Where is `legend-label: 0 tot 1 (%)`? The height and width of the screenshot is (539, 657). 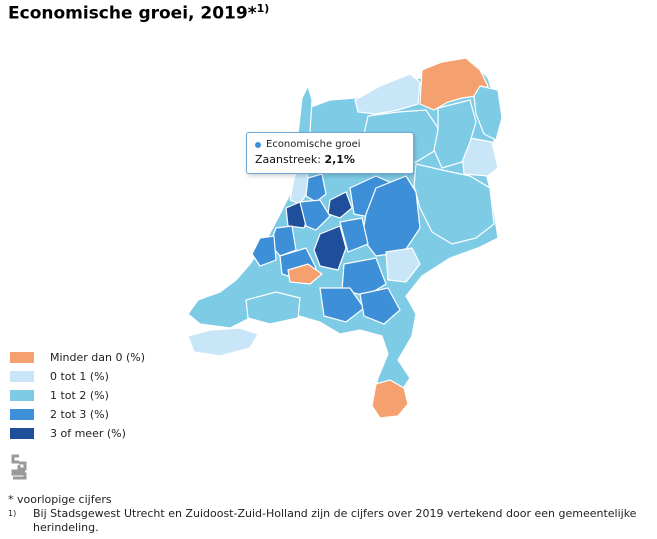
legend-label: 0 tot 1 (%) is located at coordinates (79, 376).